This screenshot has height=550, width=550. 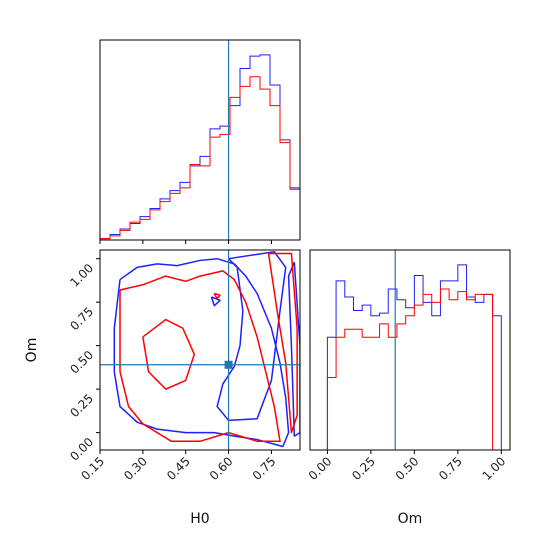 What do you see at coordinates (228, 364) in the screenshot?
I see `contour-truth-marker` at bounding box center [228, 364].